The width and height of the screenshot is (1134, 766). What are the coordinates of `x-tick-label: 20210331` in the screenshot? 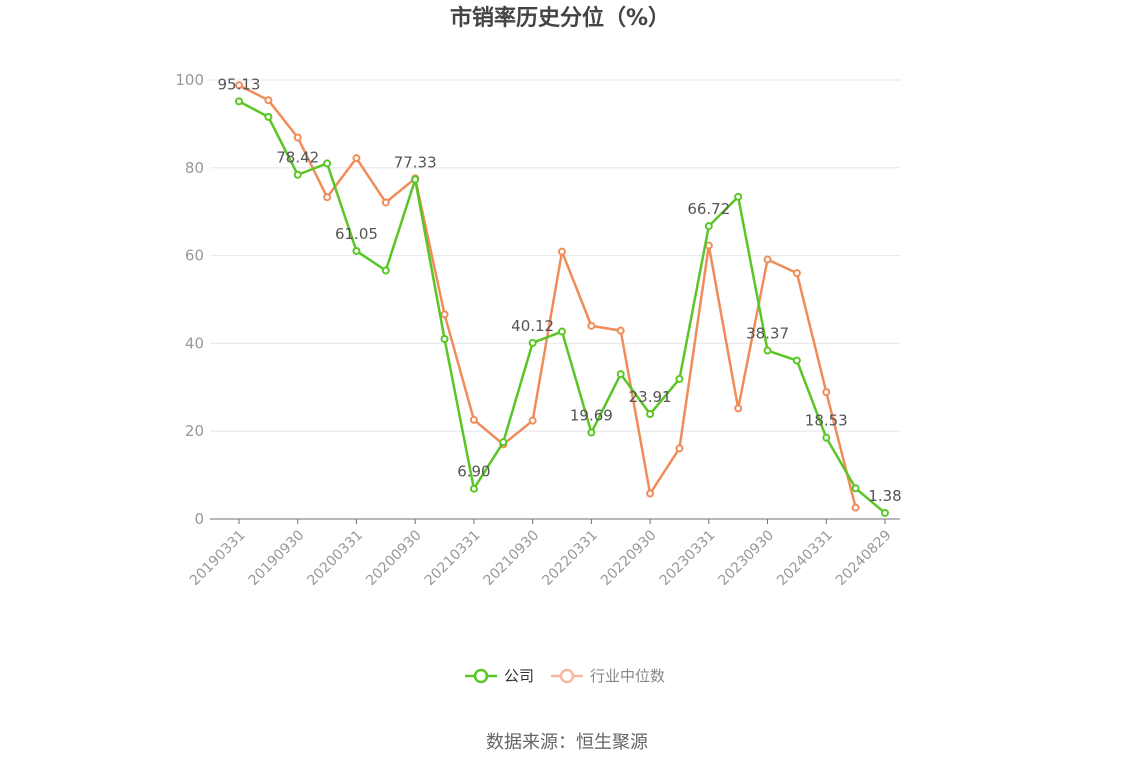 It's located at (453, 558).